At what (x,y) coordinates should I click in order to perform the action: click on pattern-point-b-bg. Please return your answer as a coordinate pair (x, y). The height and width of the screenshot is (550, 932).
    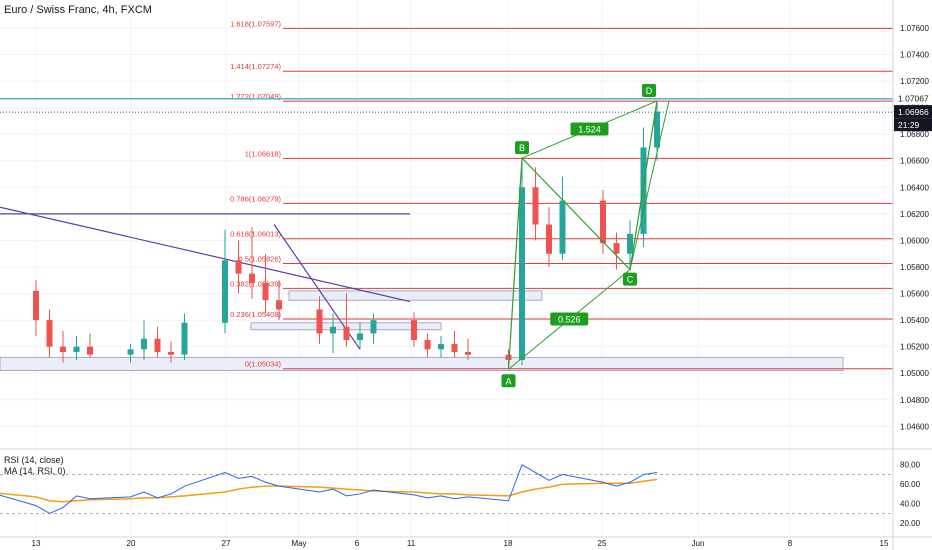
    Looking at the image, I should click on (522, 148).